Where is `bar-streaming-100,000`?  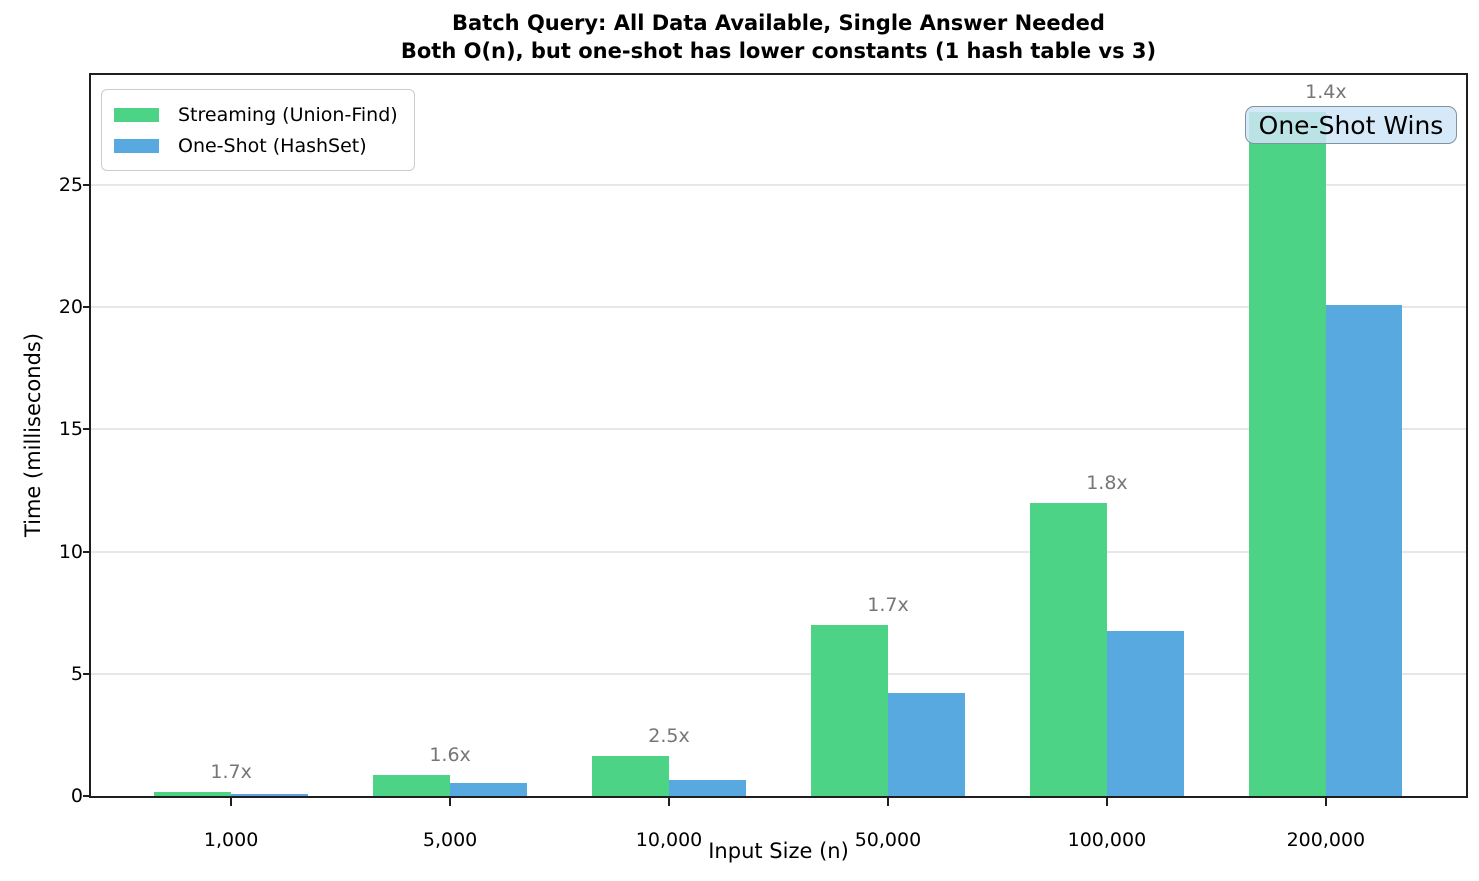
bar-streaming-100,000 is located at coordinates (1068, 649).